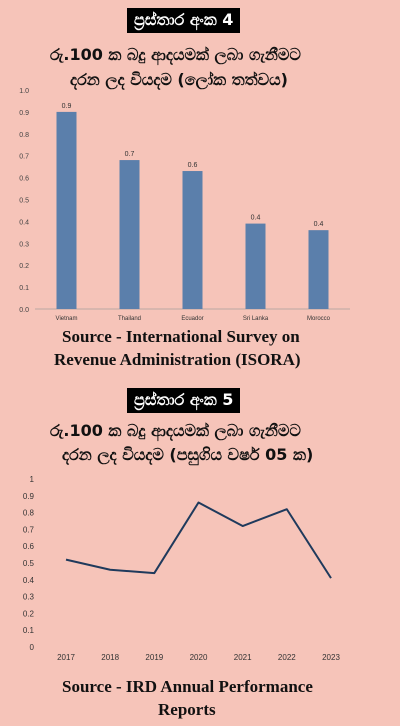 The height and width of the screenshot is (726, 400). I want to click on bar-data-label: 0.9, so click(67, 106).